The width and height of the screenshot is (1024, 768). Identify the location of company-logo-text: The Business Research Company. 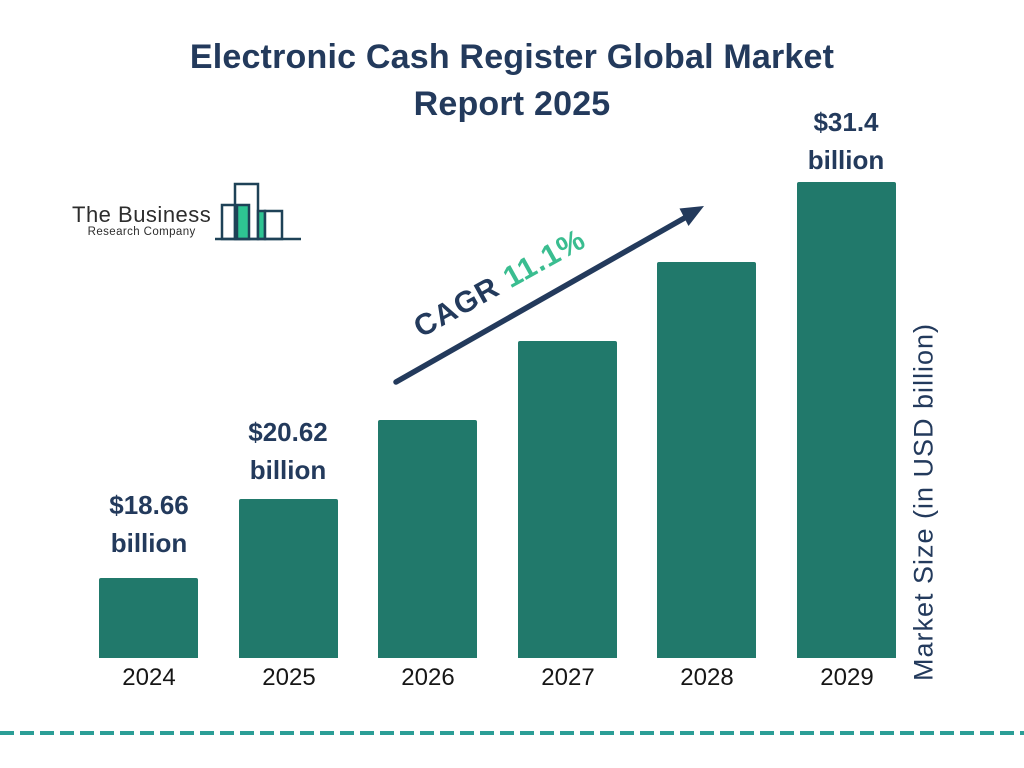
(141, 220).